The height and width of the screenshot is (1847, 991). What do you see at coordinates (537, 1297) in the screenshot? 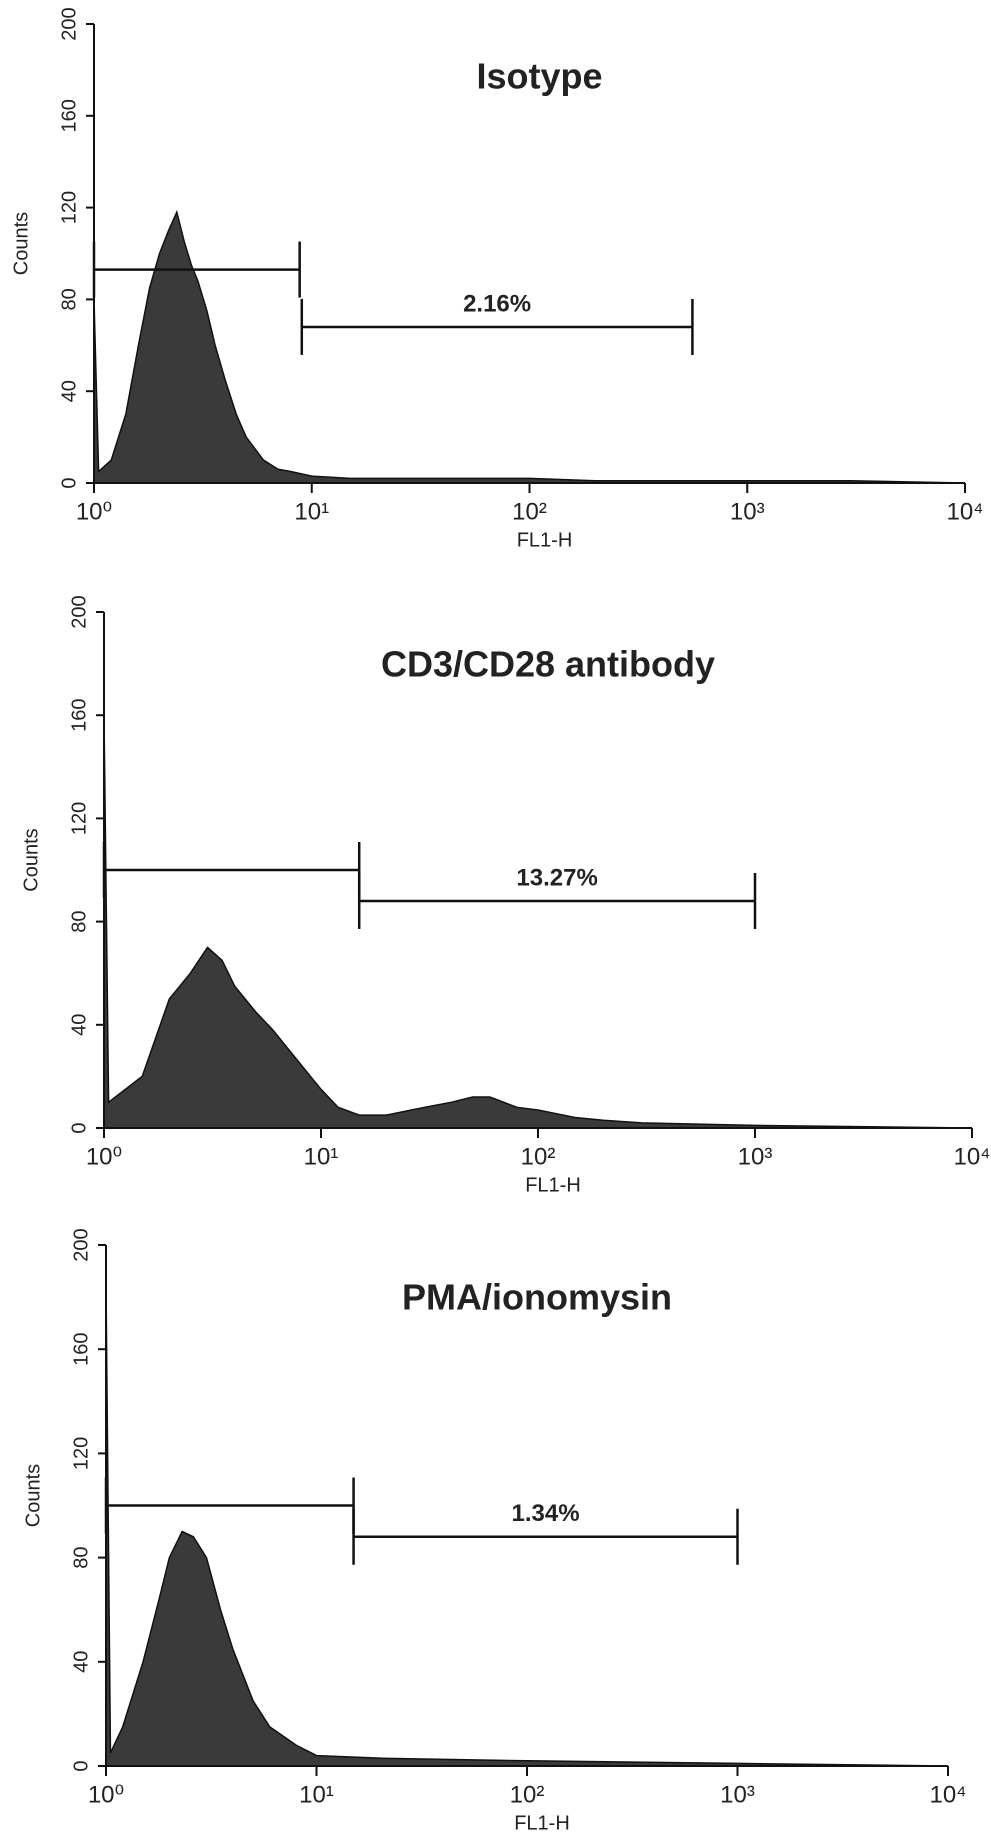
I see `chart-title: PMA/ionomysin` at bounding box center [537, 1297].